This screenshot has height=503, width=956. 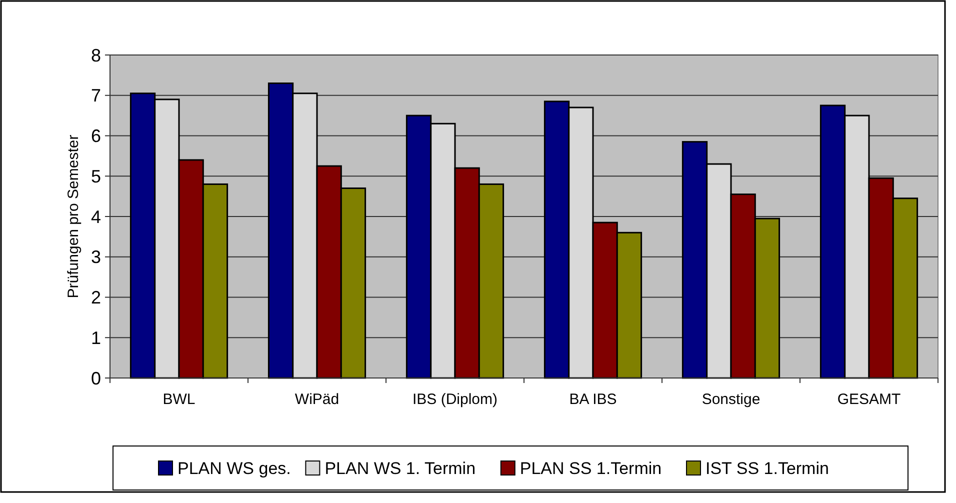 What do you see at coordinates (95, 298) in the screenshot?
I see `y-tick-label: 2` at bounding box center [95, 298].